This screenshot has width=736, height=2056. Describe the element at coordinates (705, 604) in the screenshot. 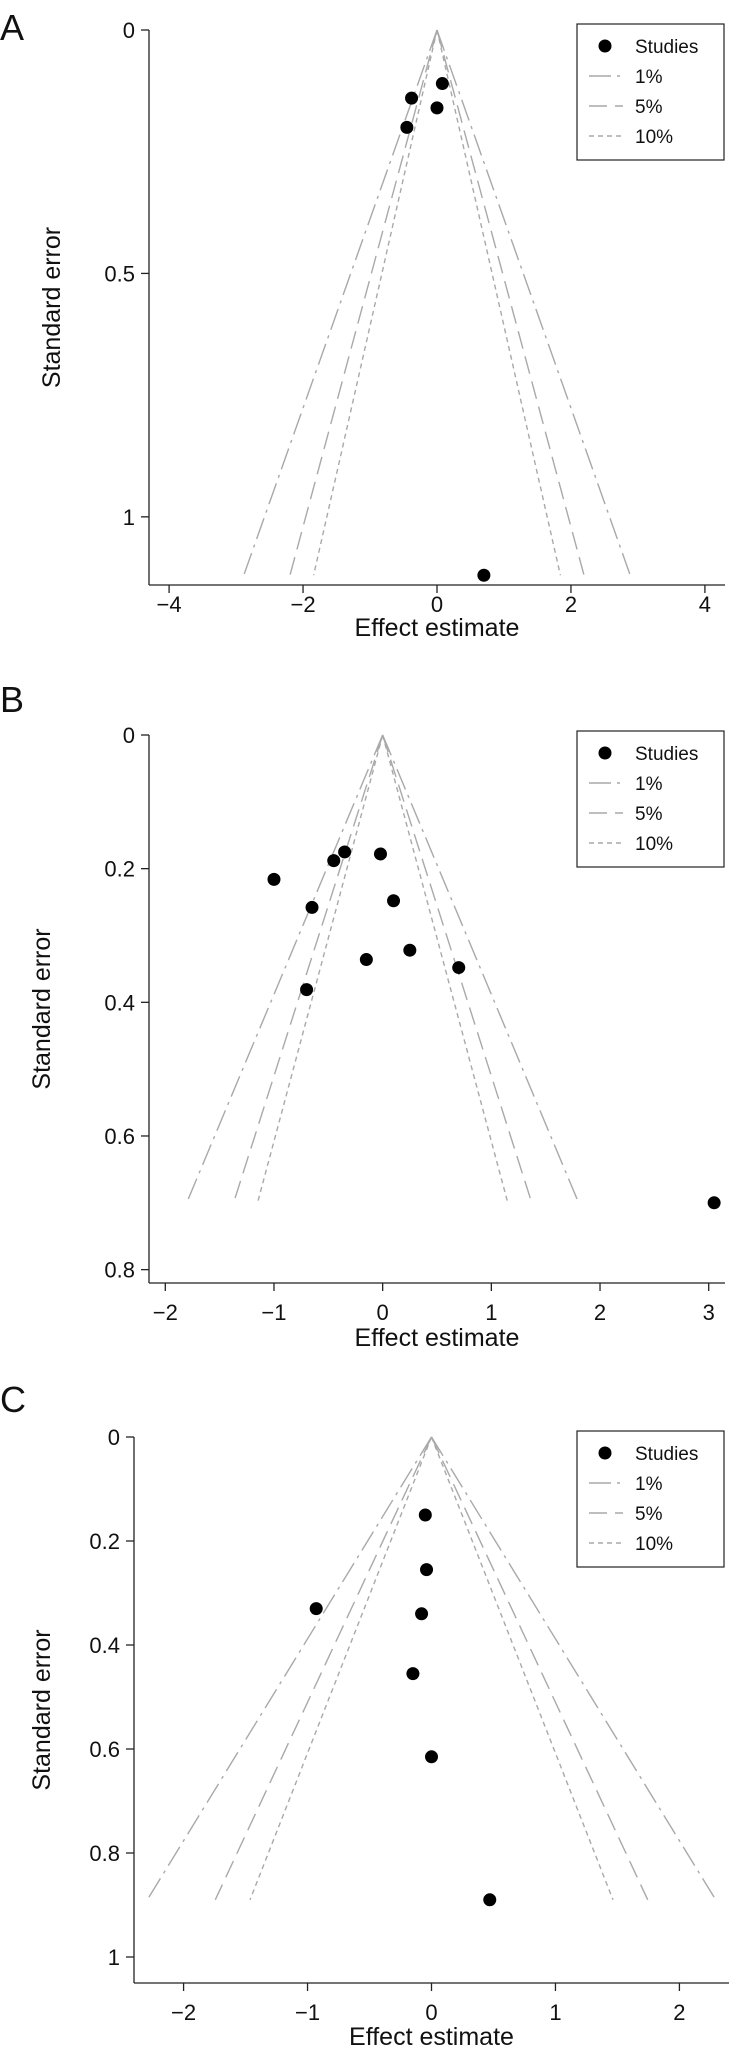

I see `x-tick-label: 4` at that location.